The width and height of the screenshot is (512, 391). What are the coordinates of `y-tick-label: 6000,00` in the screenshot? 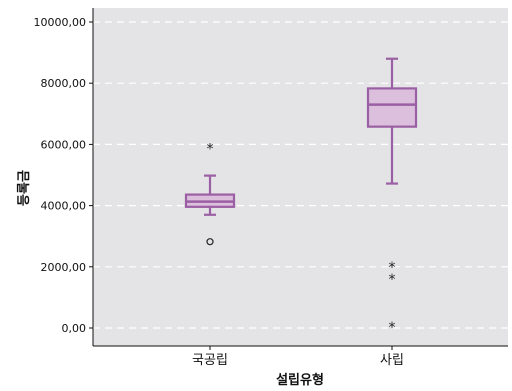 It's located at (64, 144).